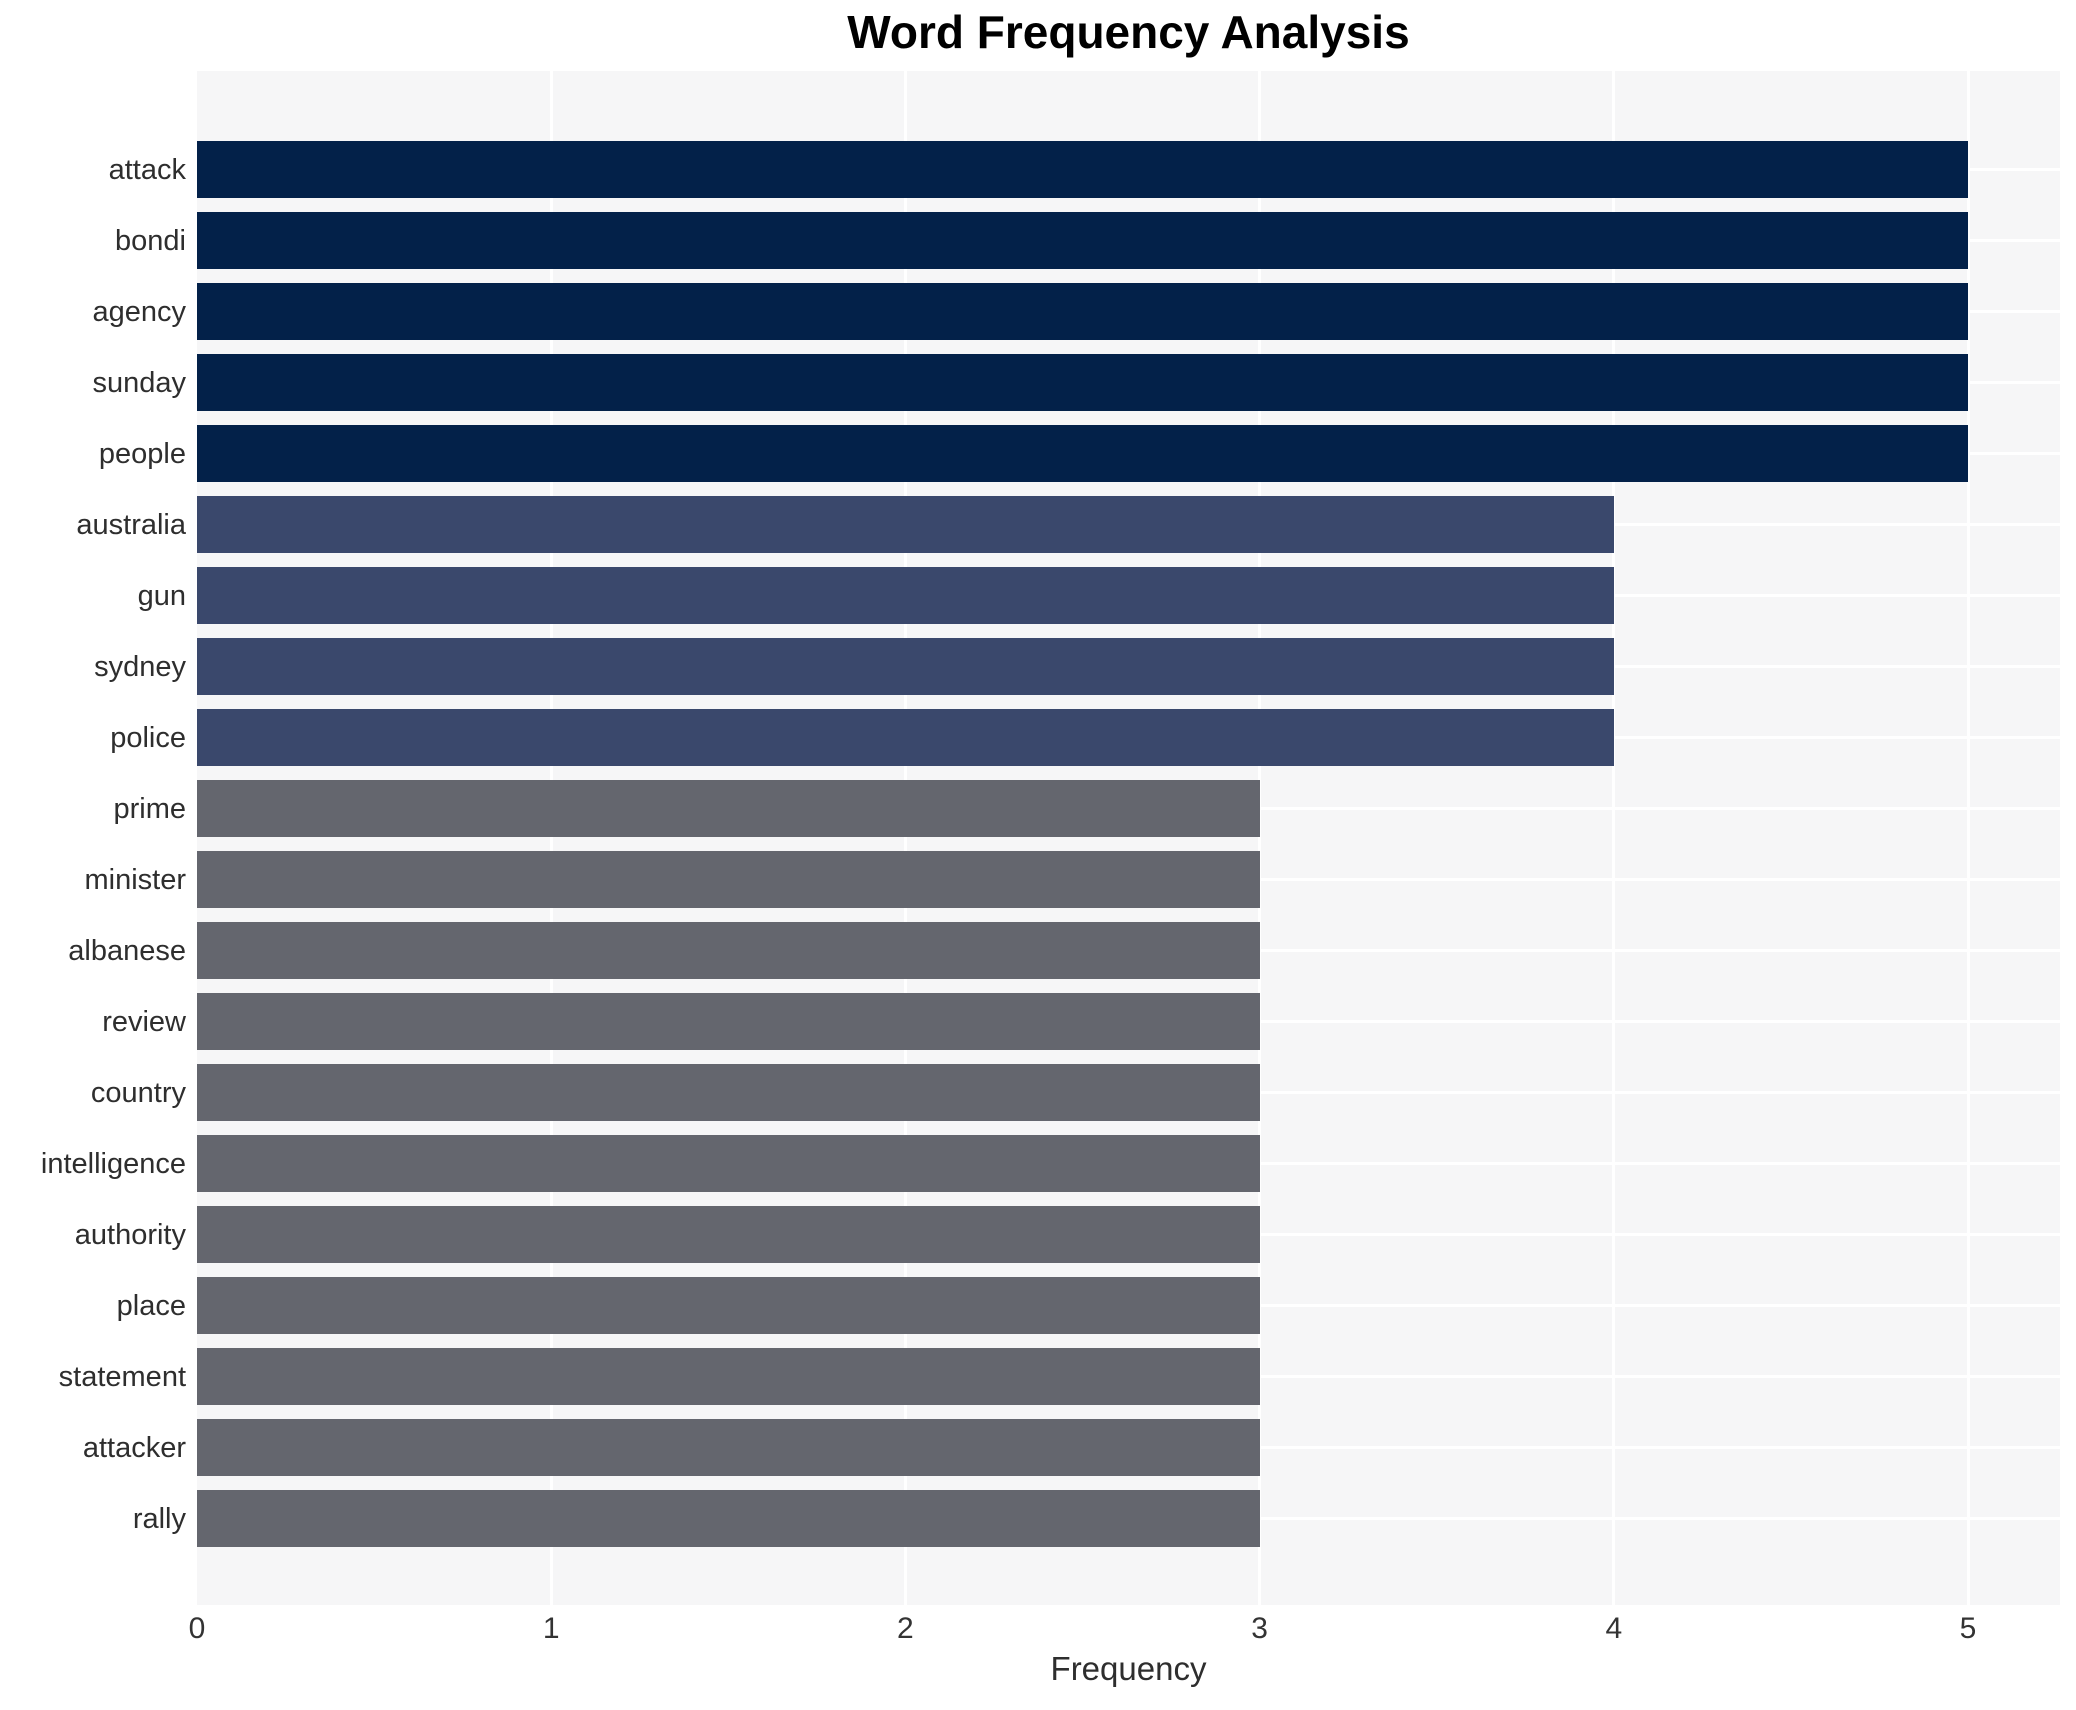 The width and height of the screenshot is (2076, 1710). I want to click on bar-sunday, so click(1082, 382).